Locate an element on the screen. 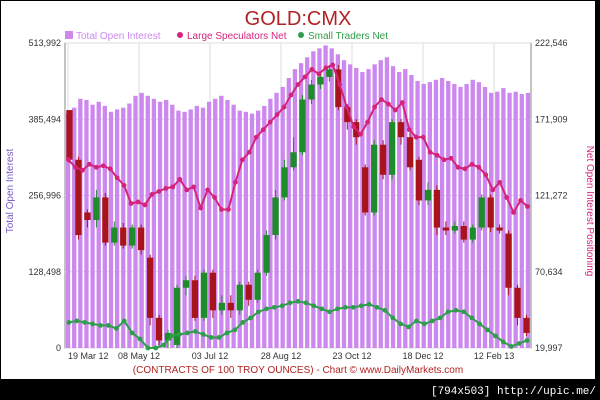 The image size is (600, 400). legend-label: Total Open Interest is located at coordinates (118, 36).